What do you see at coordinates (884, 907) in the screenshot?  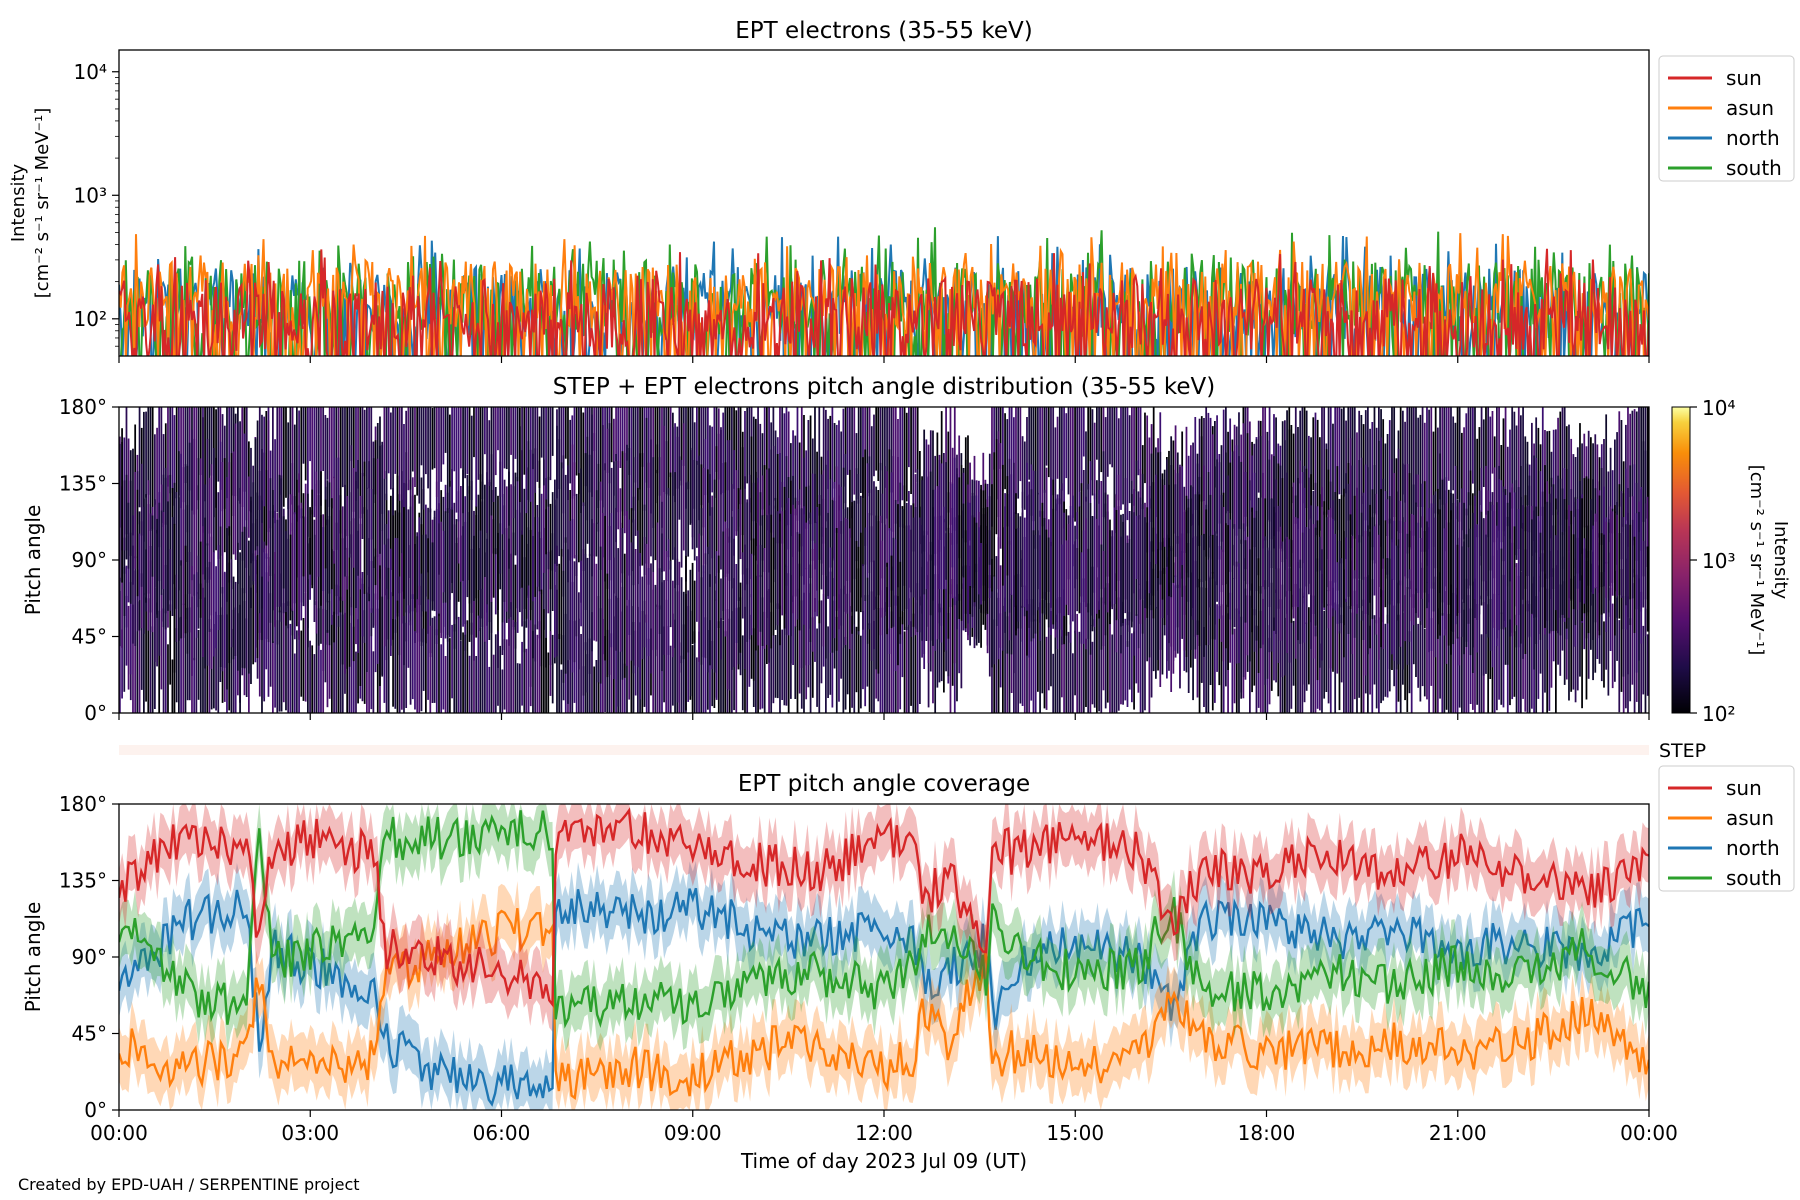 I see `series-sun-line` at bounding box center [884, 907].